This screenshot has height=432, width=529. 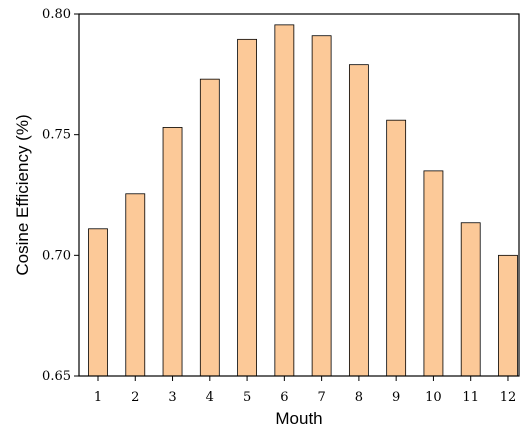 What do you see at coordinates (508, 397) in the screenshot?
I see `x-tick-label: 12` at bounding box center [508, 397].